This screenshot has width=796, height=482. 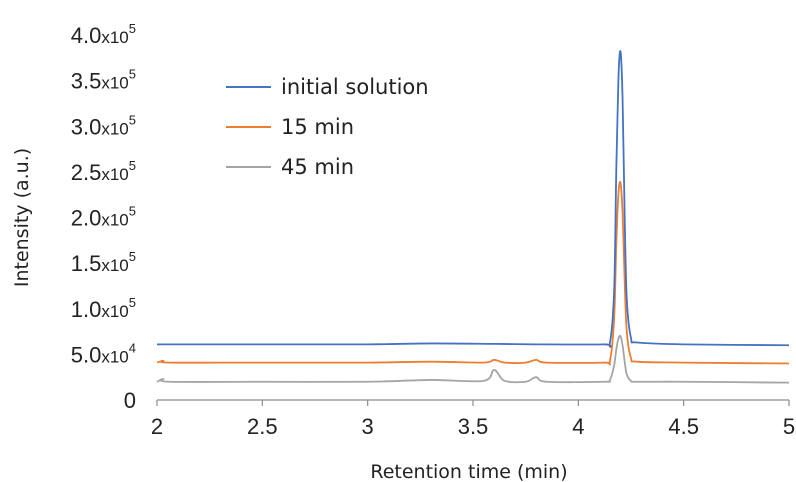 I want to click on y-axis-title-group: Intensity (a.u.), so click(x=22, y=217).